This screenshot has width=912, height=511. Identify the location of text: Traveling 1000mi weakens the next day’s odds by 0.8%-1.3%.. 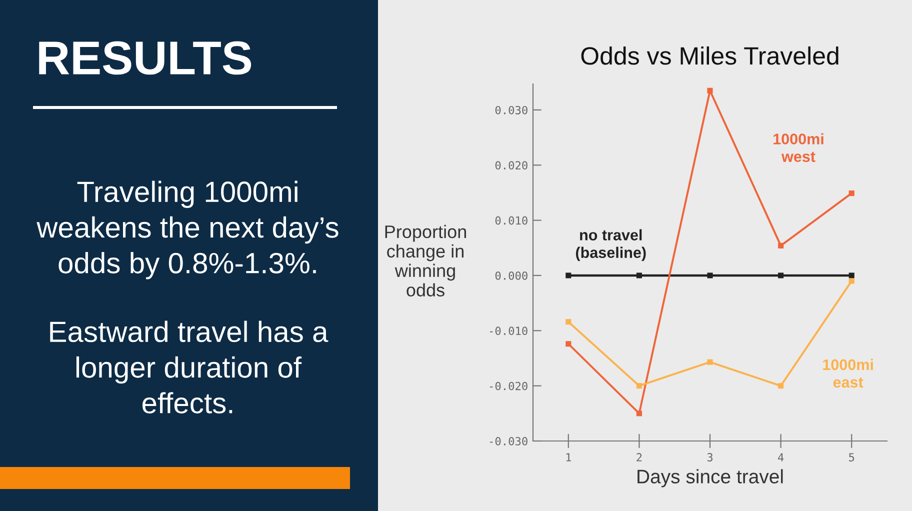
(187, 230).